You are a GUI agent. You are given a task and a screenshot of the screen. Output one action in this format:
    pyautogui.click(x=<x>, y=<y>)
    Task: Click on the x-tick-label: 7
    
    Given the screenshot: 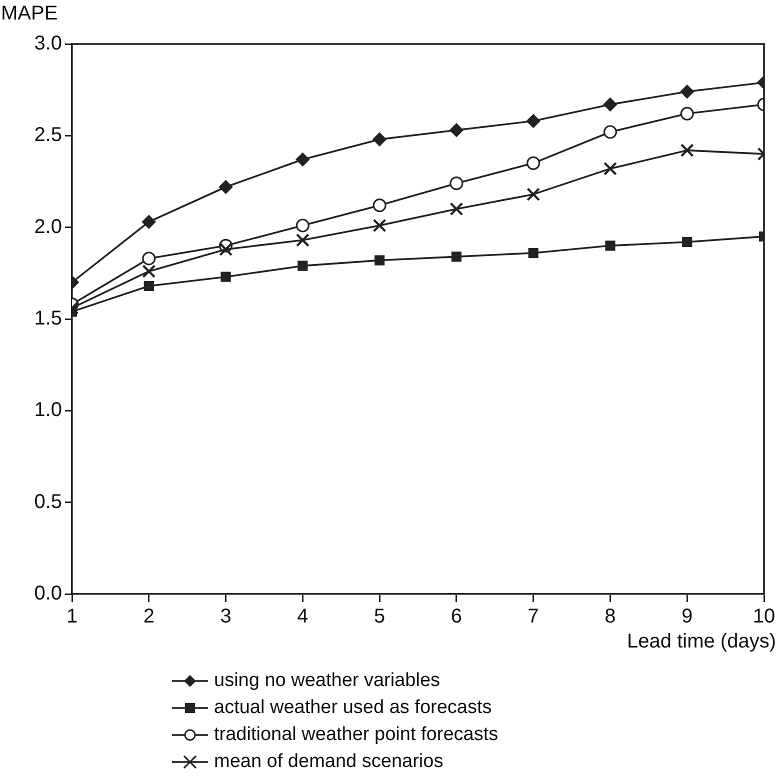 What is the action you would take?
    pyautogui.click(x=533, y=617)
    